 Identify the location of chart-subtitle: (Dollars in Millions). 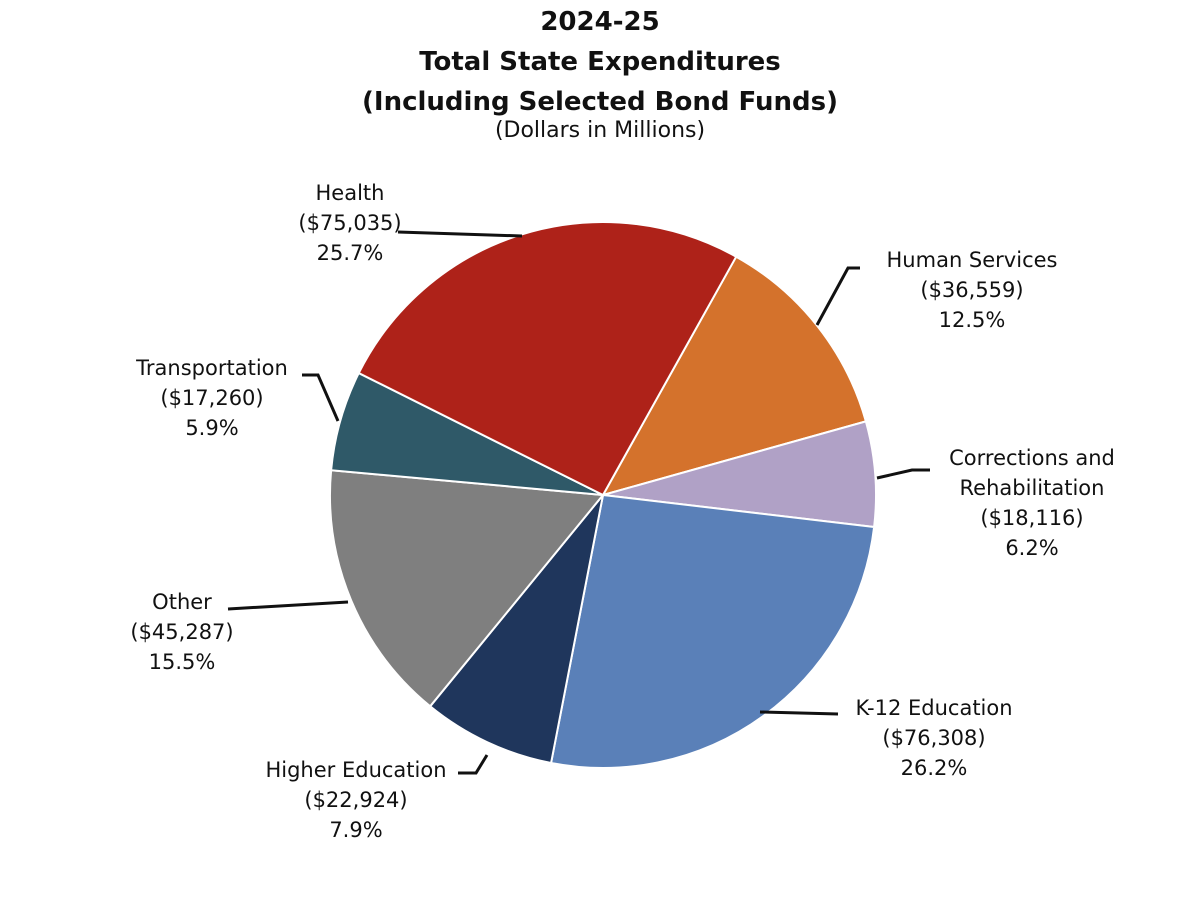
(600, 130).